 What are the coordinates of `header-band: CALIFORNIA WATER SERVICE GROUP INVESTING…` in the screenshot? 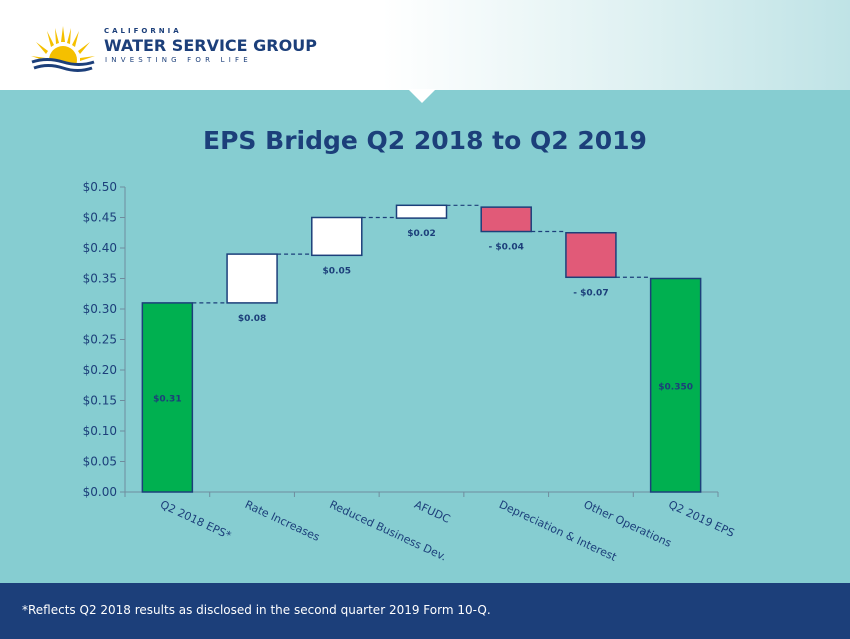 It's located at (425, 45).